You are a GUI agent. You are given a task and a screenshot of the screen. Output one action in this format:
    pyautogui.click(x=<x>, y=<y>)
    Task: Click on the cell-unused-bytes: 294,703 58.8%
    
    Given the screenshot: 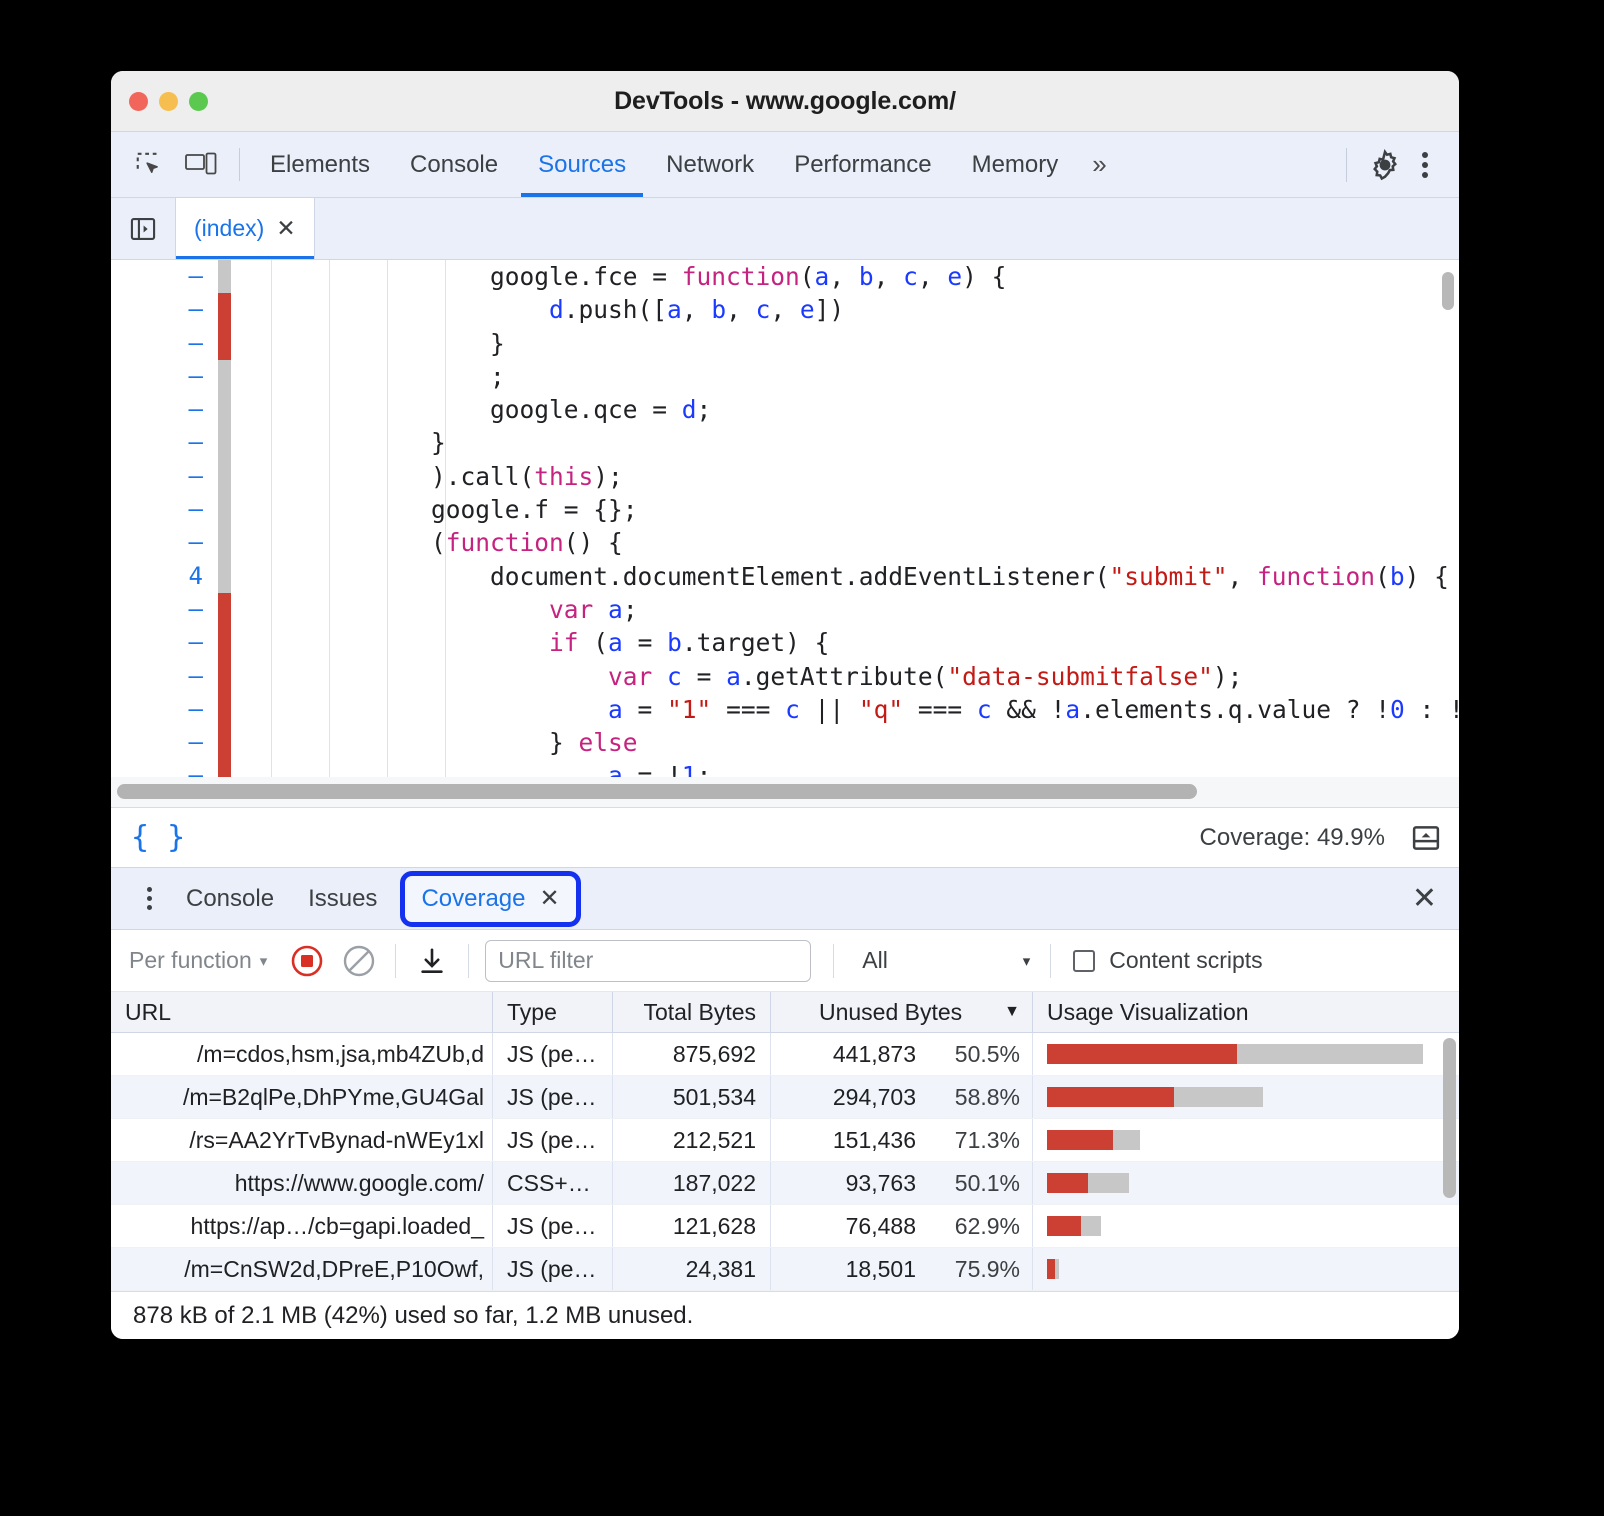 What is the action you would take?
    pyautogui.click(x=902, y=1097)
    